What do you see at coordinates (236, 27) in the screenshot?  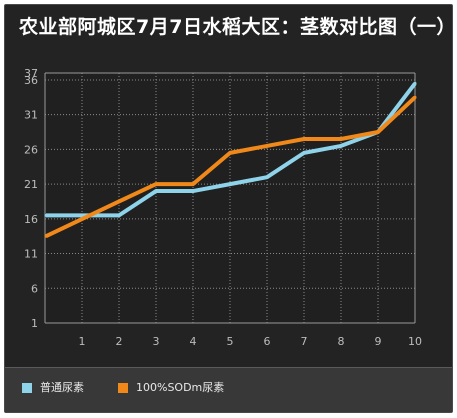 I see `chart-title: 农业部阿城区7月7日水稻大区：茎数对比图（一）` at bounding box center [236, 27].